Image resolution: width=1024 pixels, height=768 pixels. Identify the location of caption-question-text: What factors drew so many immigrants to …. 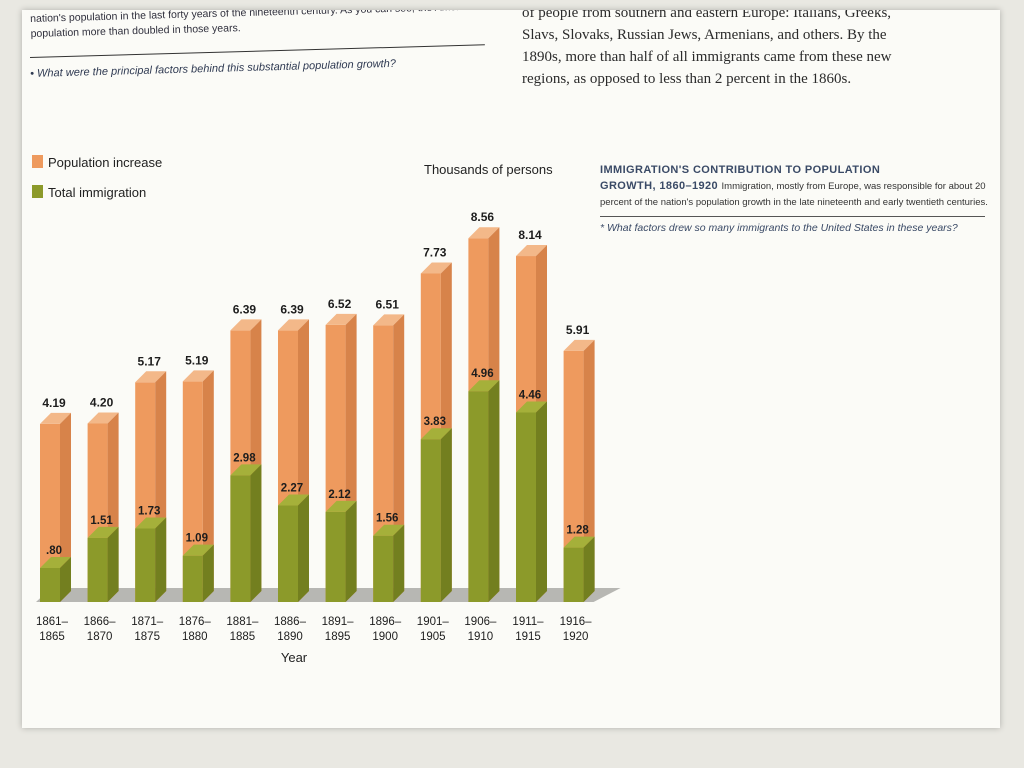
(782, 228).